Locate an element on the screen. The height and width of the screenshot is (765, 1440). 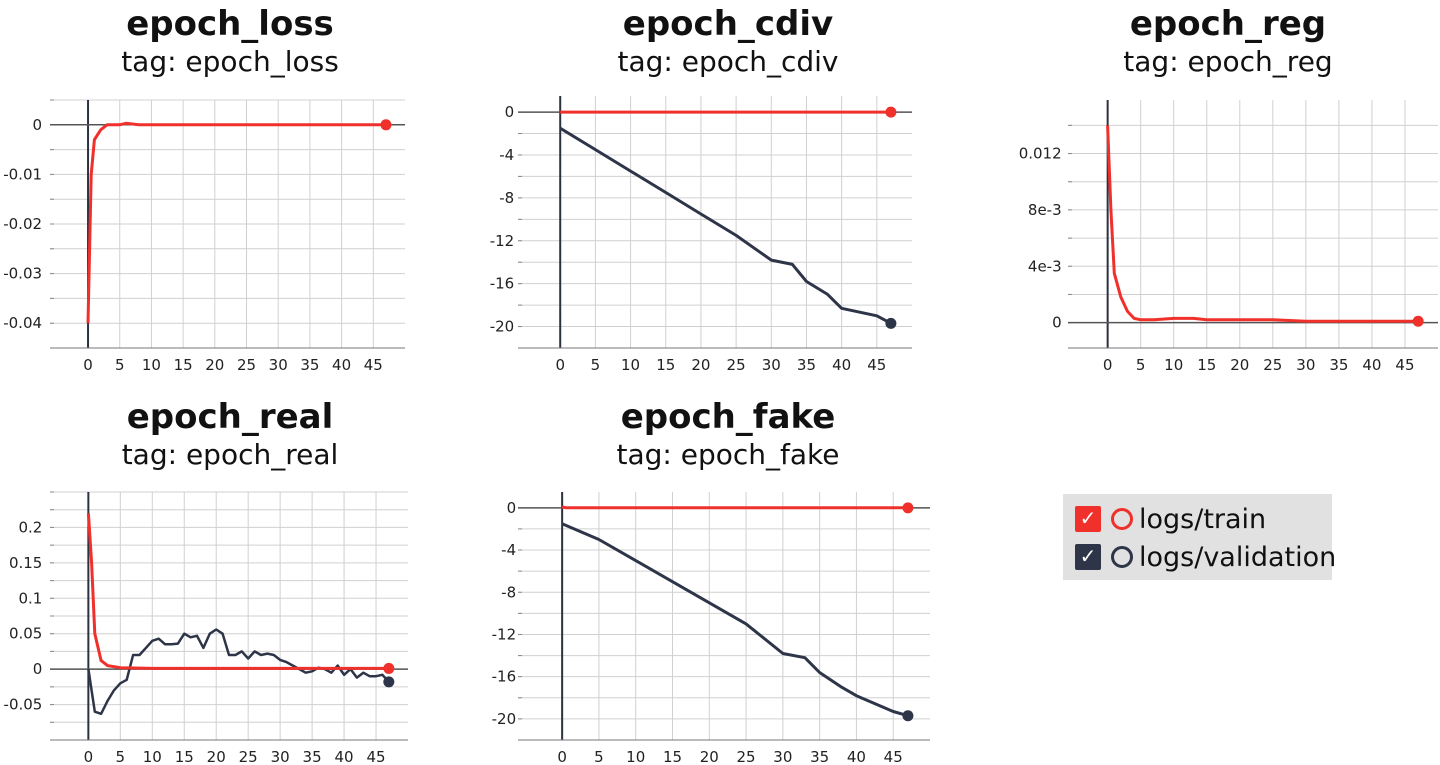
chart-title: epoch_loss is located at coordinates (230, 24).